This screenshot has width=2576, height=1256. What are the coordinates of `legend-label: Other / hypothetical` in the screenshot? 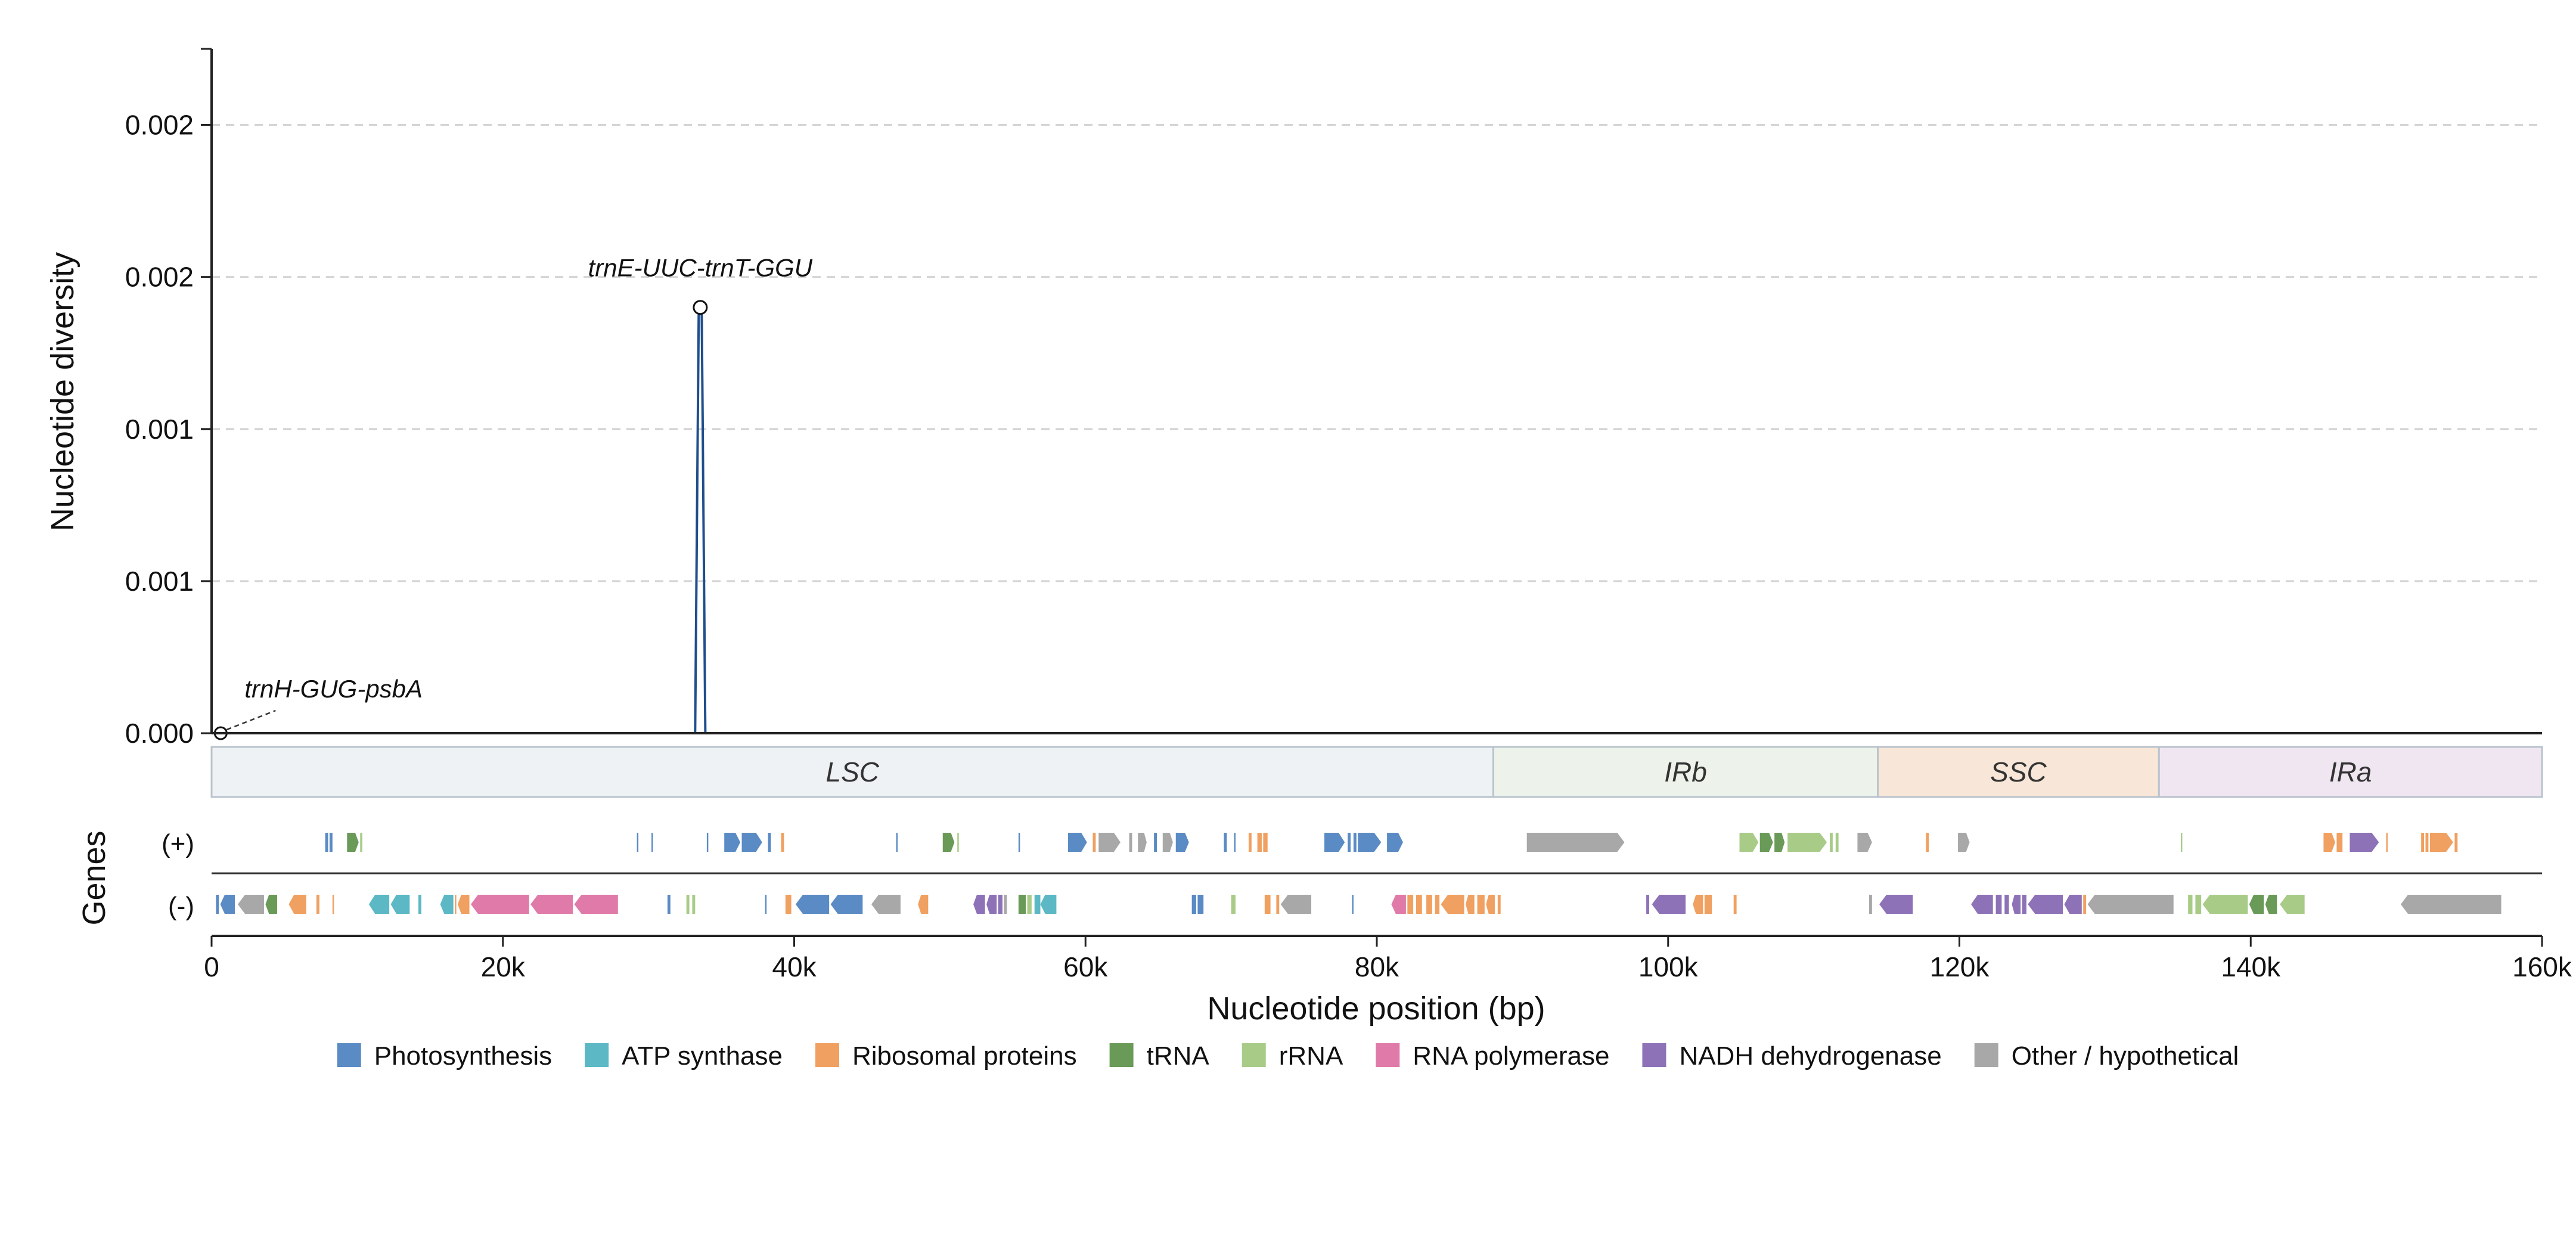 It's located at (2125, 1056).